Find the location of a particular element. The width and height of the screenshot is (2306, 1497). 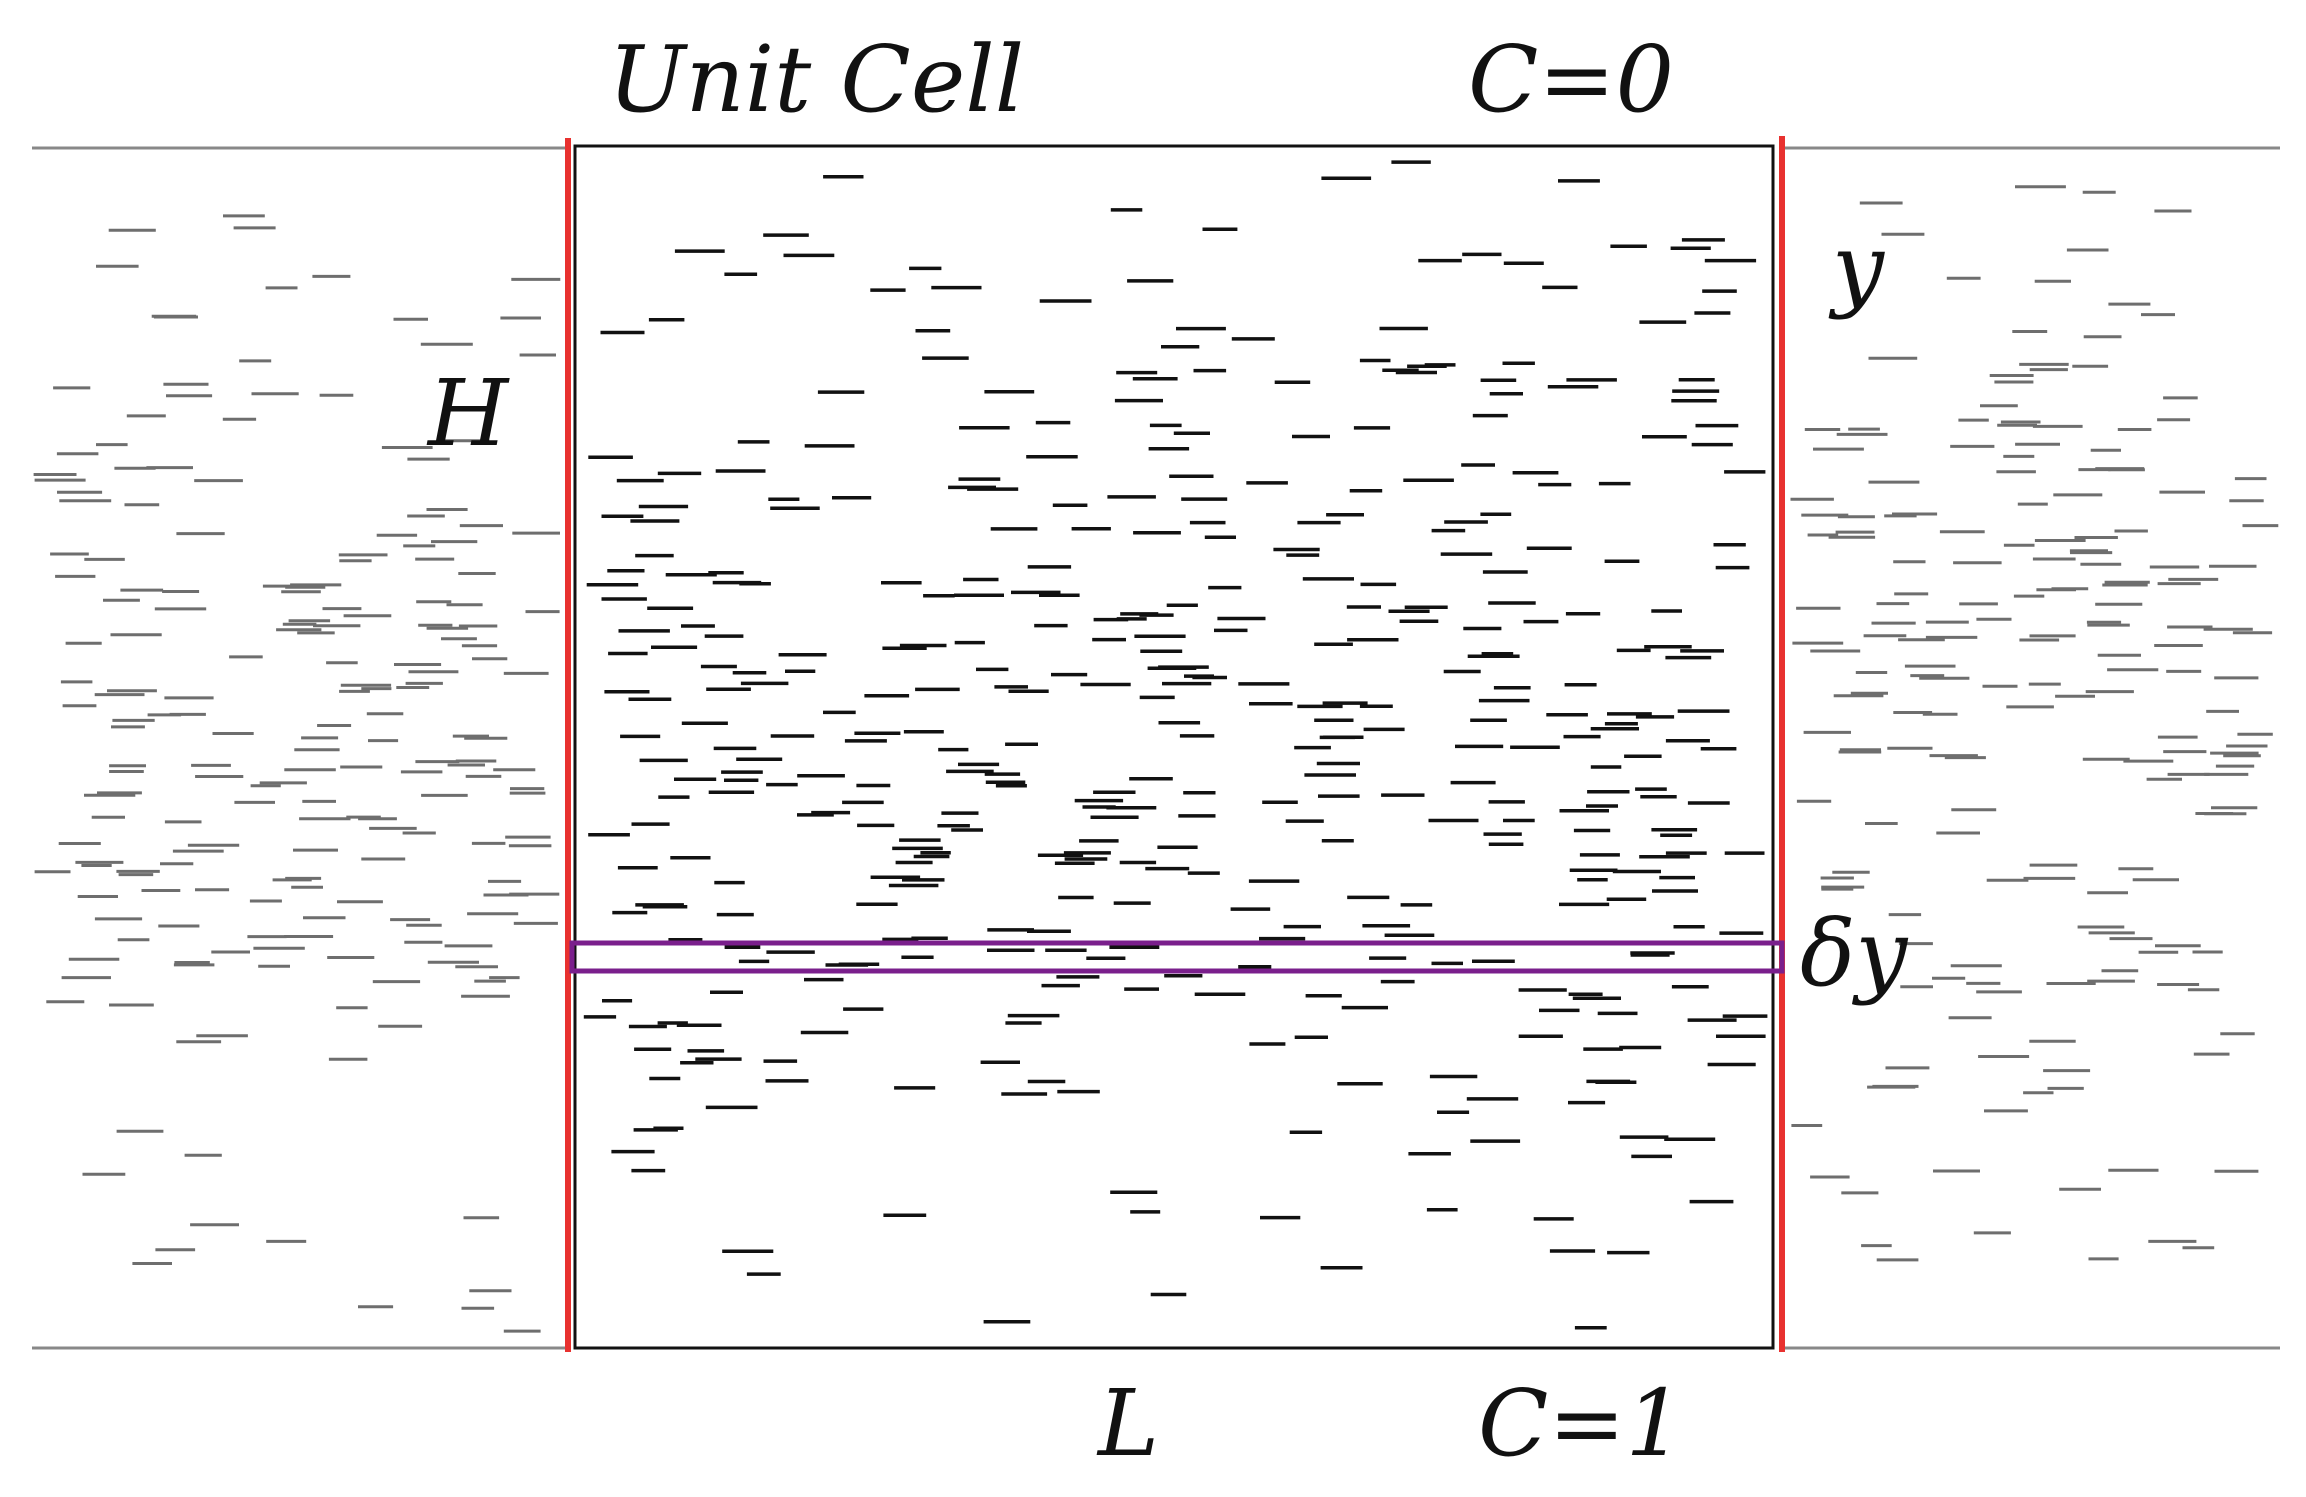

slice-thickness-label: δy is located at coordinates (1854, 953).